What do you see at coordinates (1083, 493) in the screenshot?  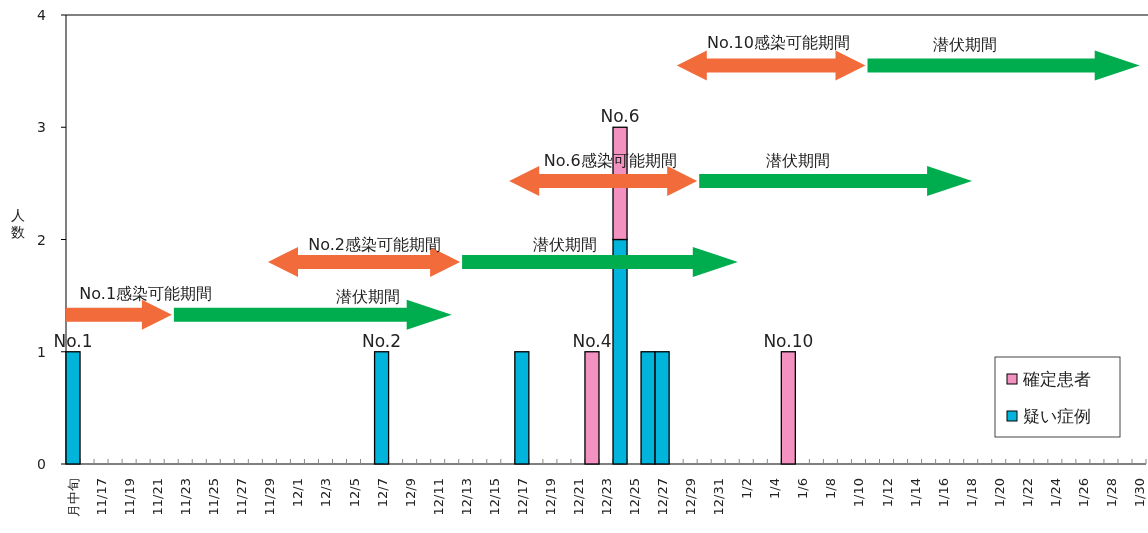 I see `x-tick-label: 1/26` at bounding box center [1083, 493].